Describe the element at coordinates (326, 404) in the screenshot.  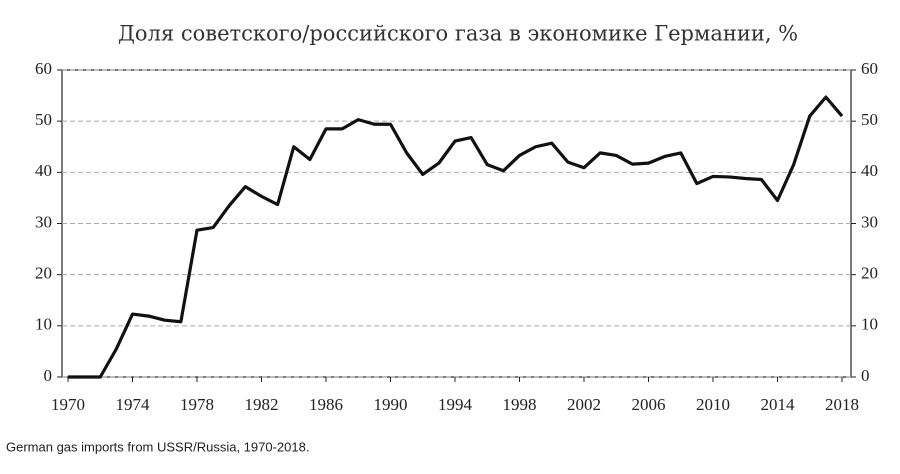
I see `x-tick-label: 1986` at that location.